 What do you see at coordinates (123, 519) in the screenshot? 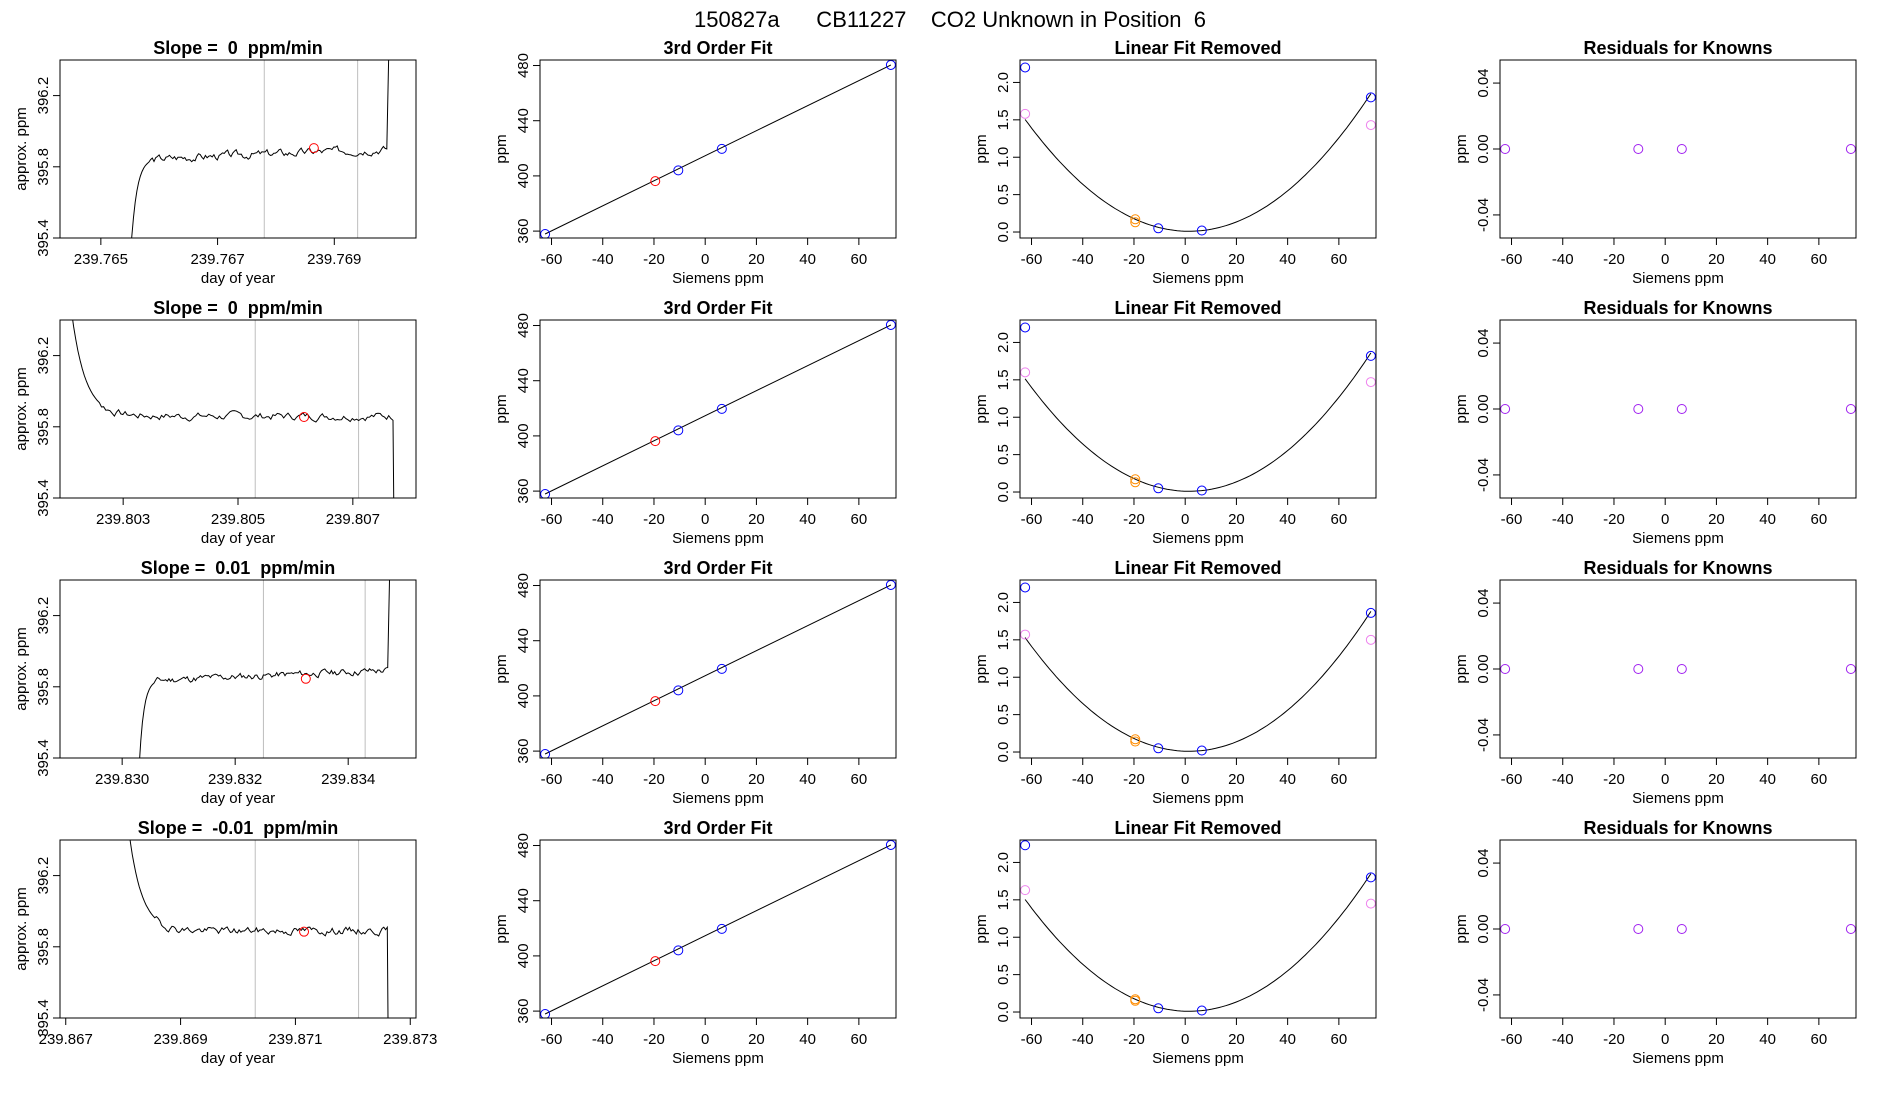
I see `x-tick-label: 239.803` at bounding box center [123, 519].